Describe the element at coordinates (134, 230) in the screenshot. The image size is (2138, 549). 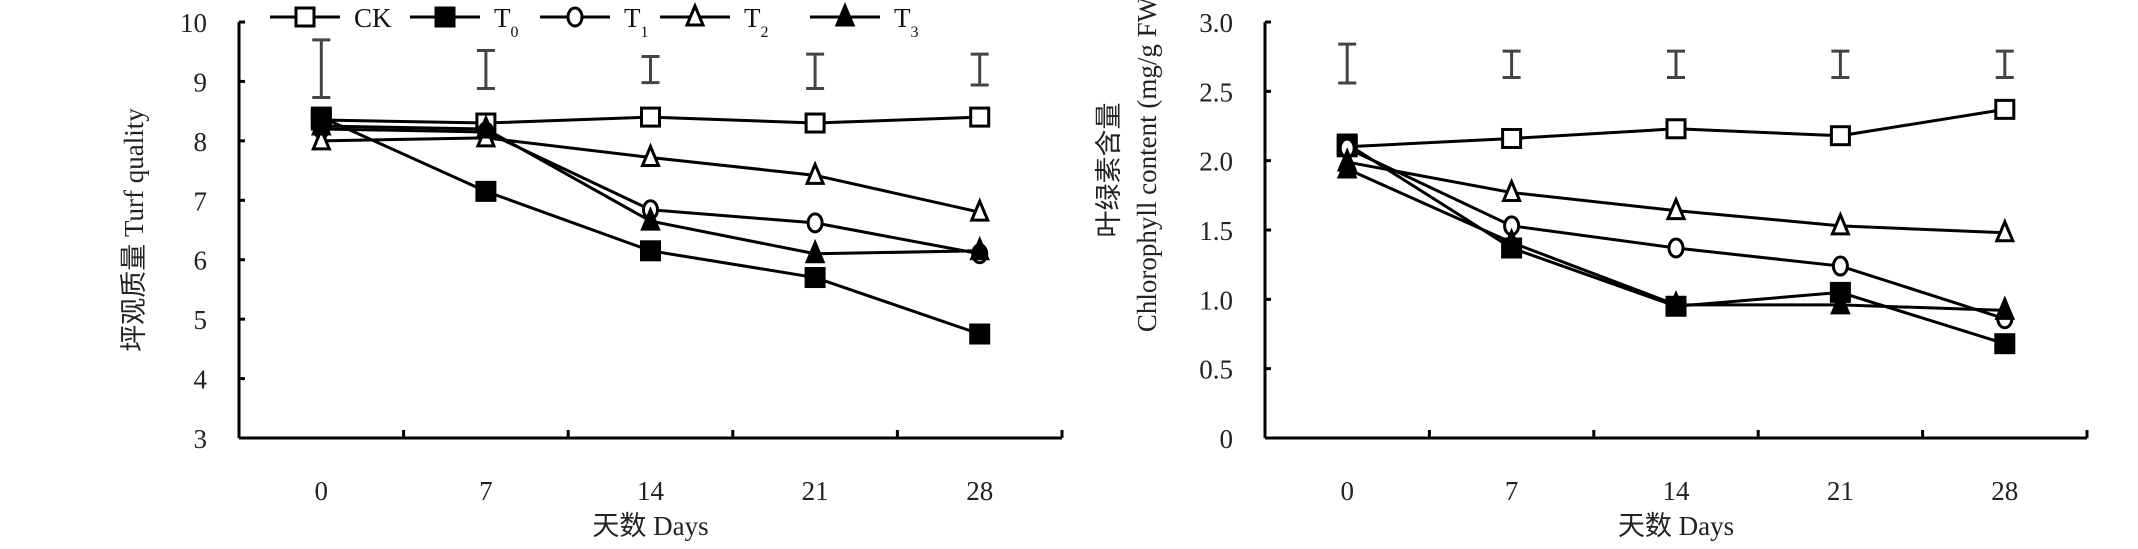
I see `y-axis-label: 坪观质量 Turf quality` at that location.